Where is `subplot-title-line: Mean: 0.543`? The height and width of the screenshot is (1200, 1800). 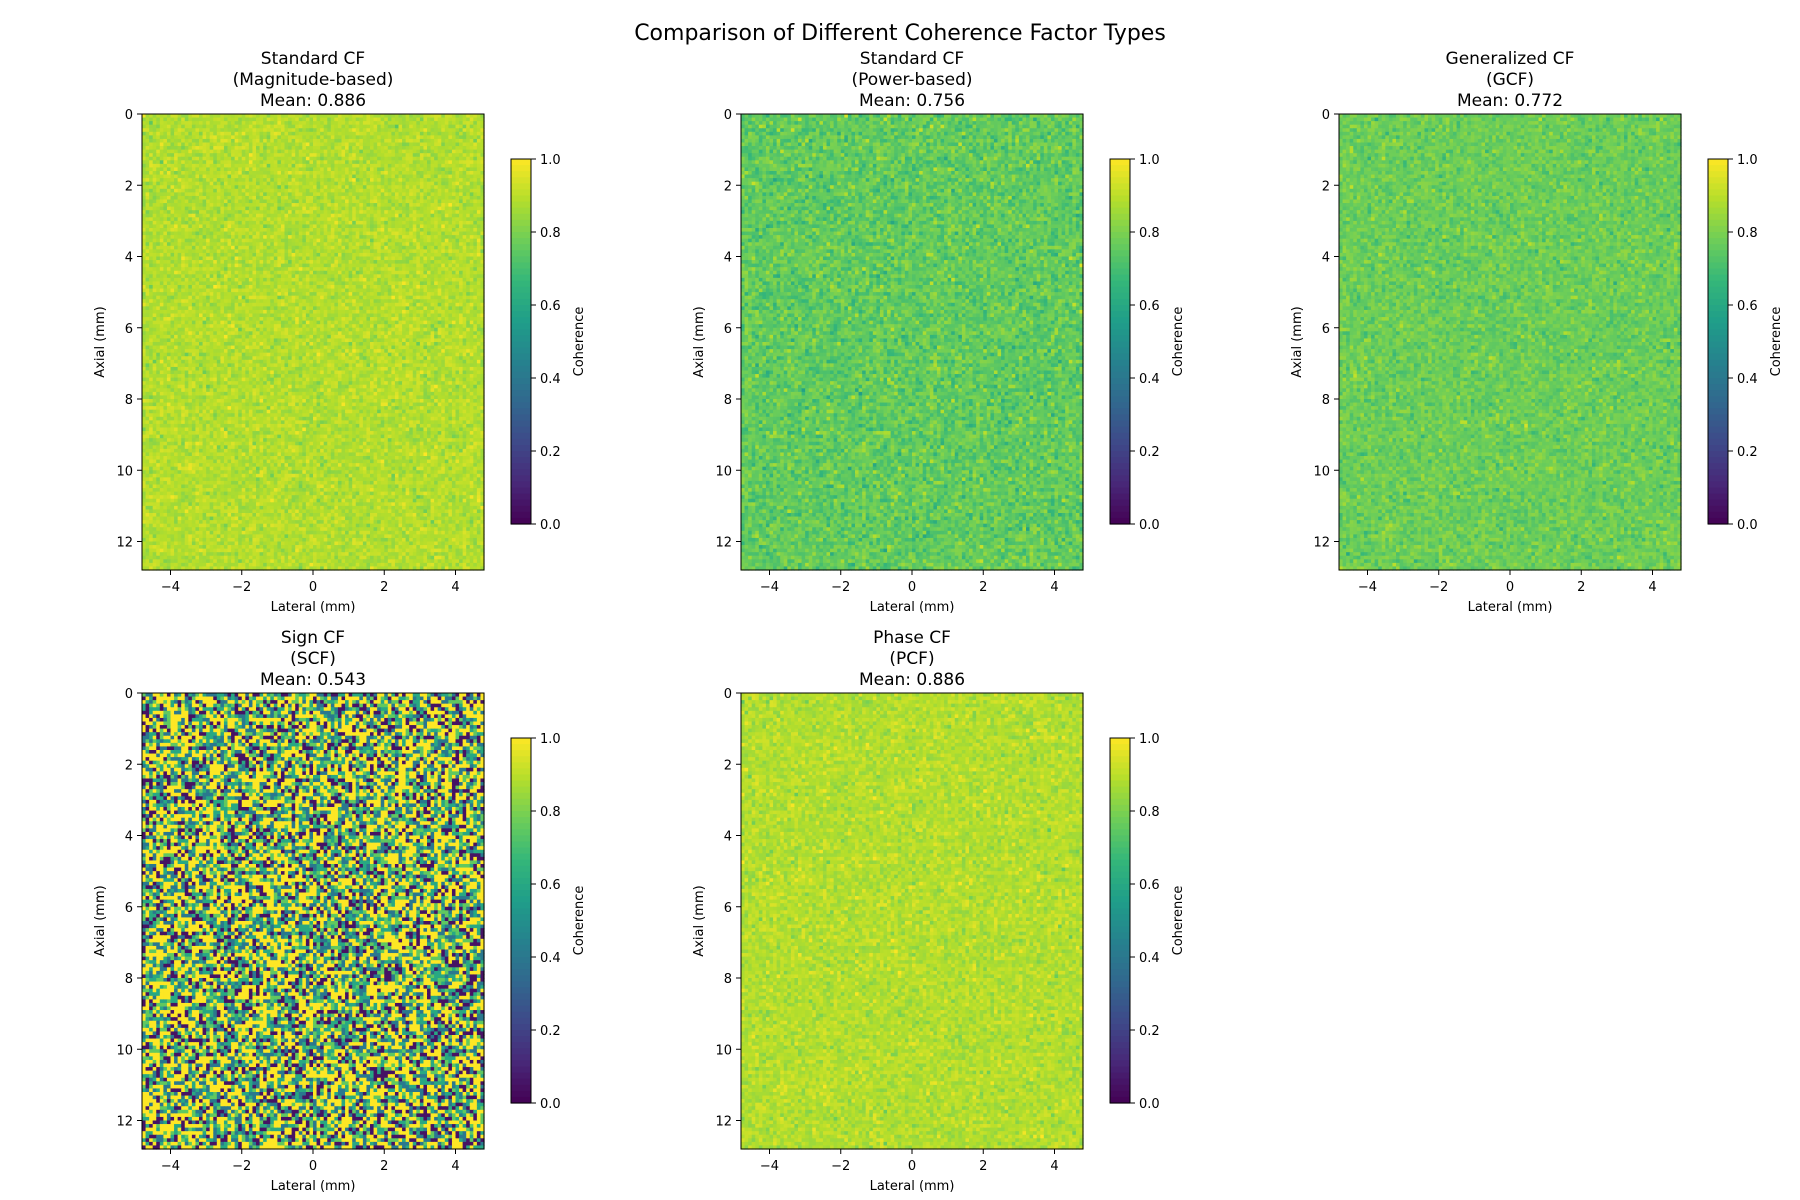 subplot-title-line: Mean: 0.543 is located at coordinates (313, 680).